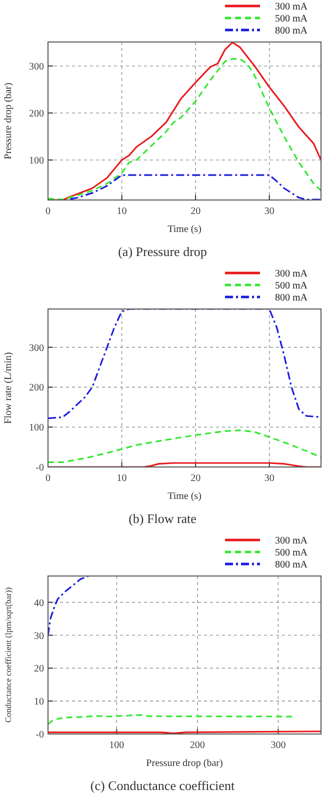 The image size is (325, 801). Describe the element at coordinates (39, 669) in the screenshot. I see `y-tick-label: 20` at that location.